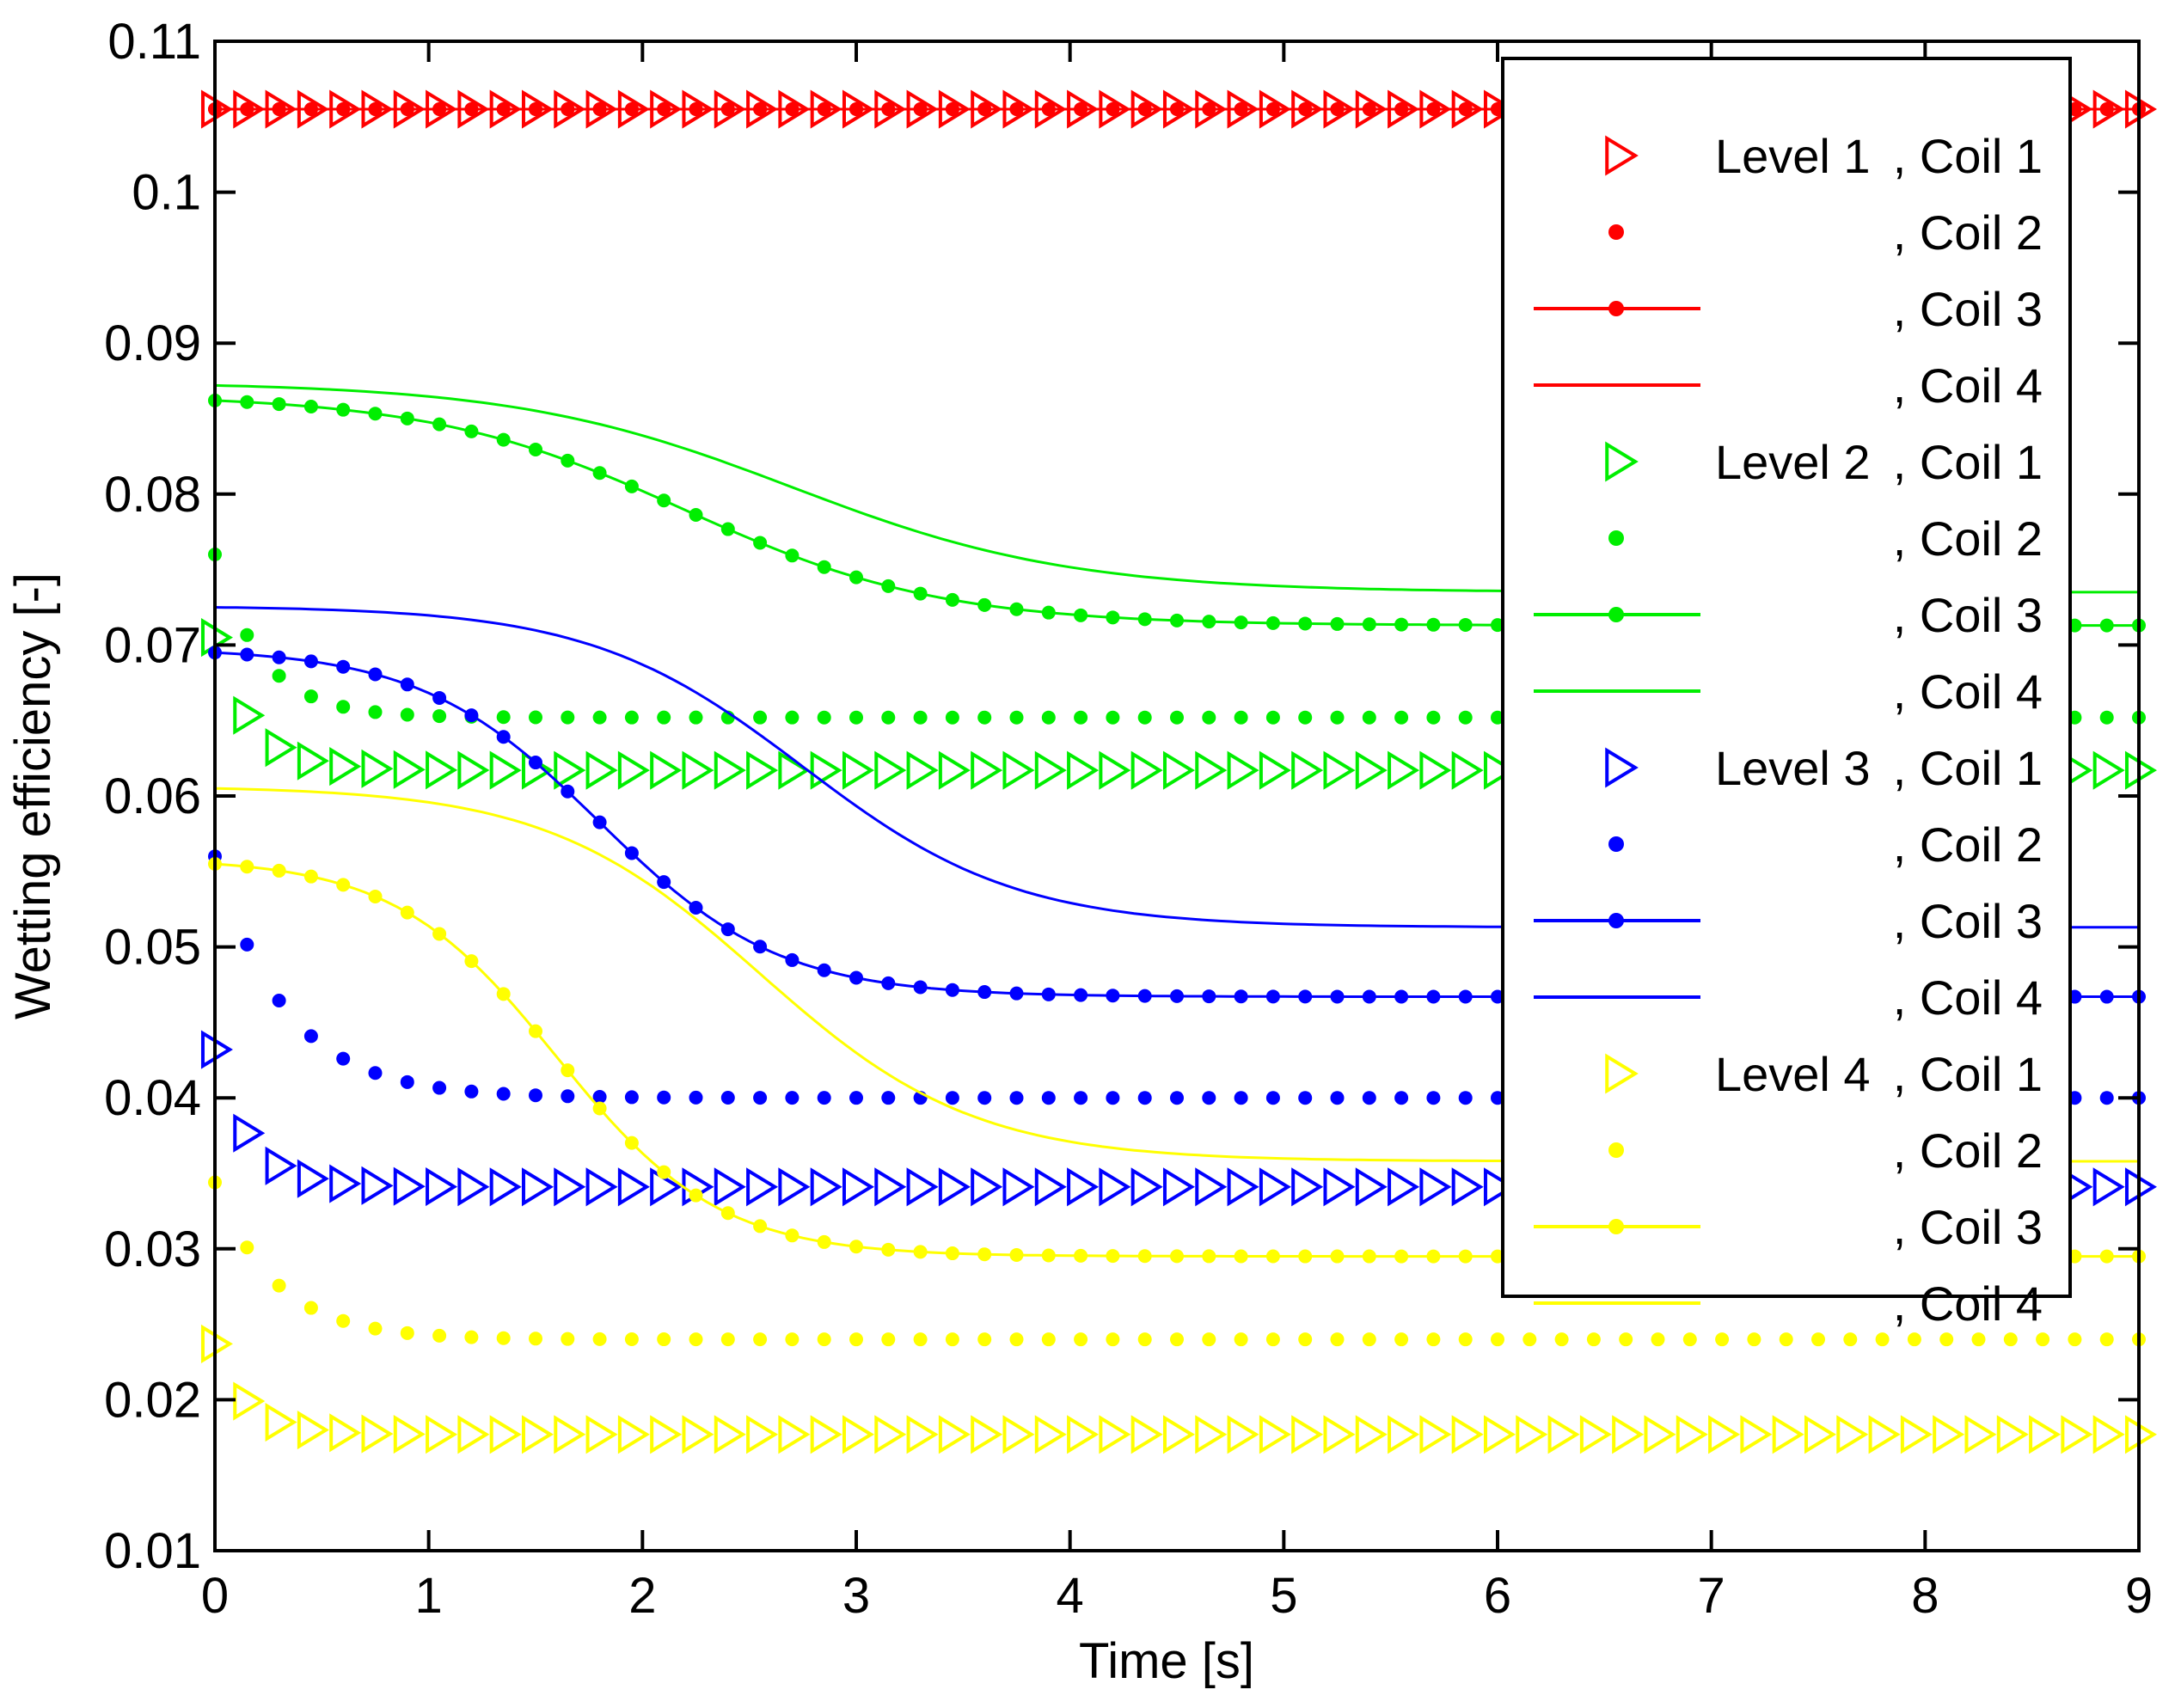 This screenshot has width=2175, height=1708. Describe the element at coordinates (1824, 768) in the screenshot. I see `legend-entry: Level 3 , Coil 1` at that location.